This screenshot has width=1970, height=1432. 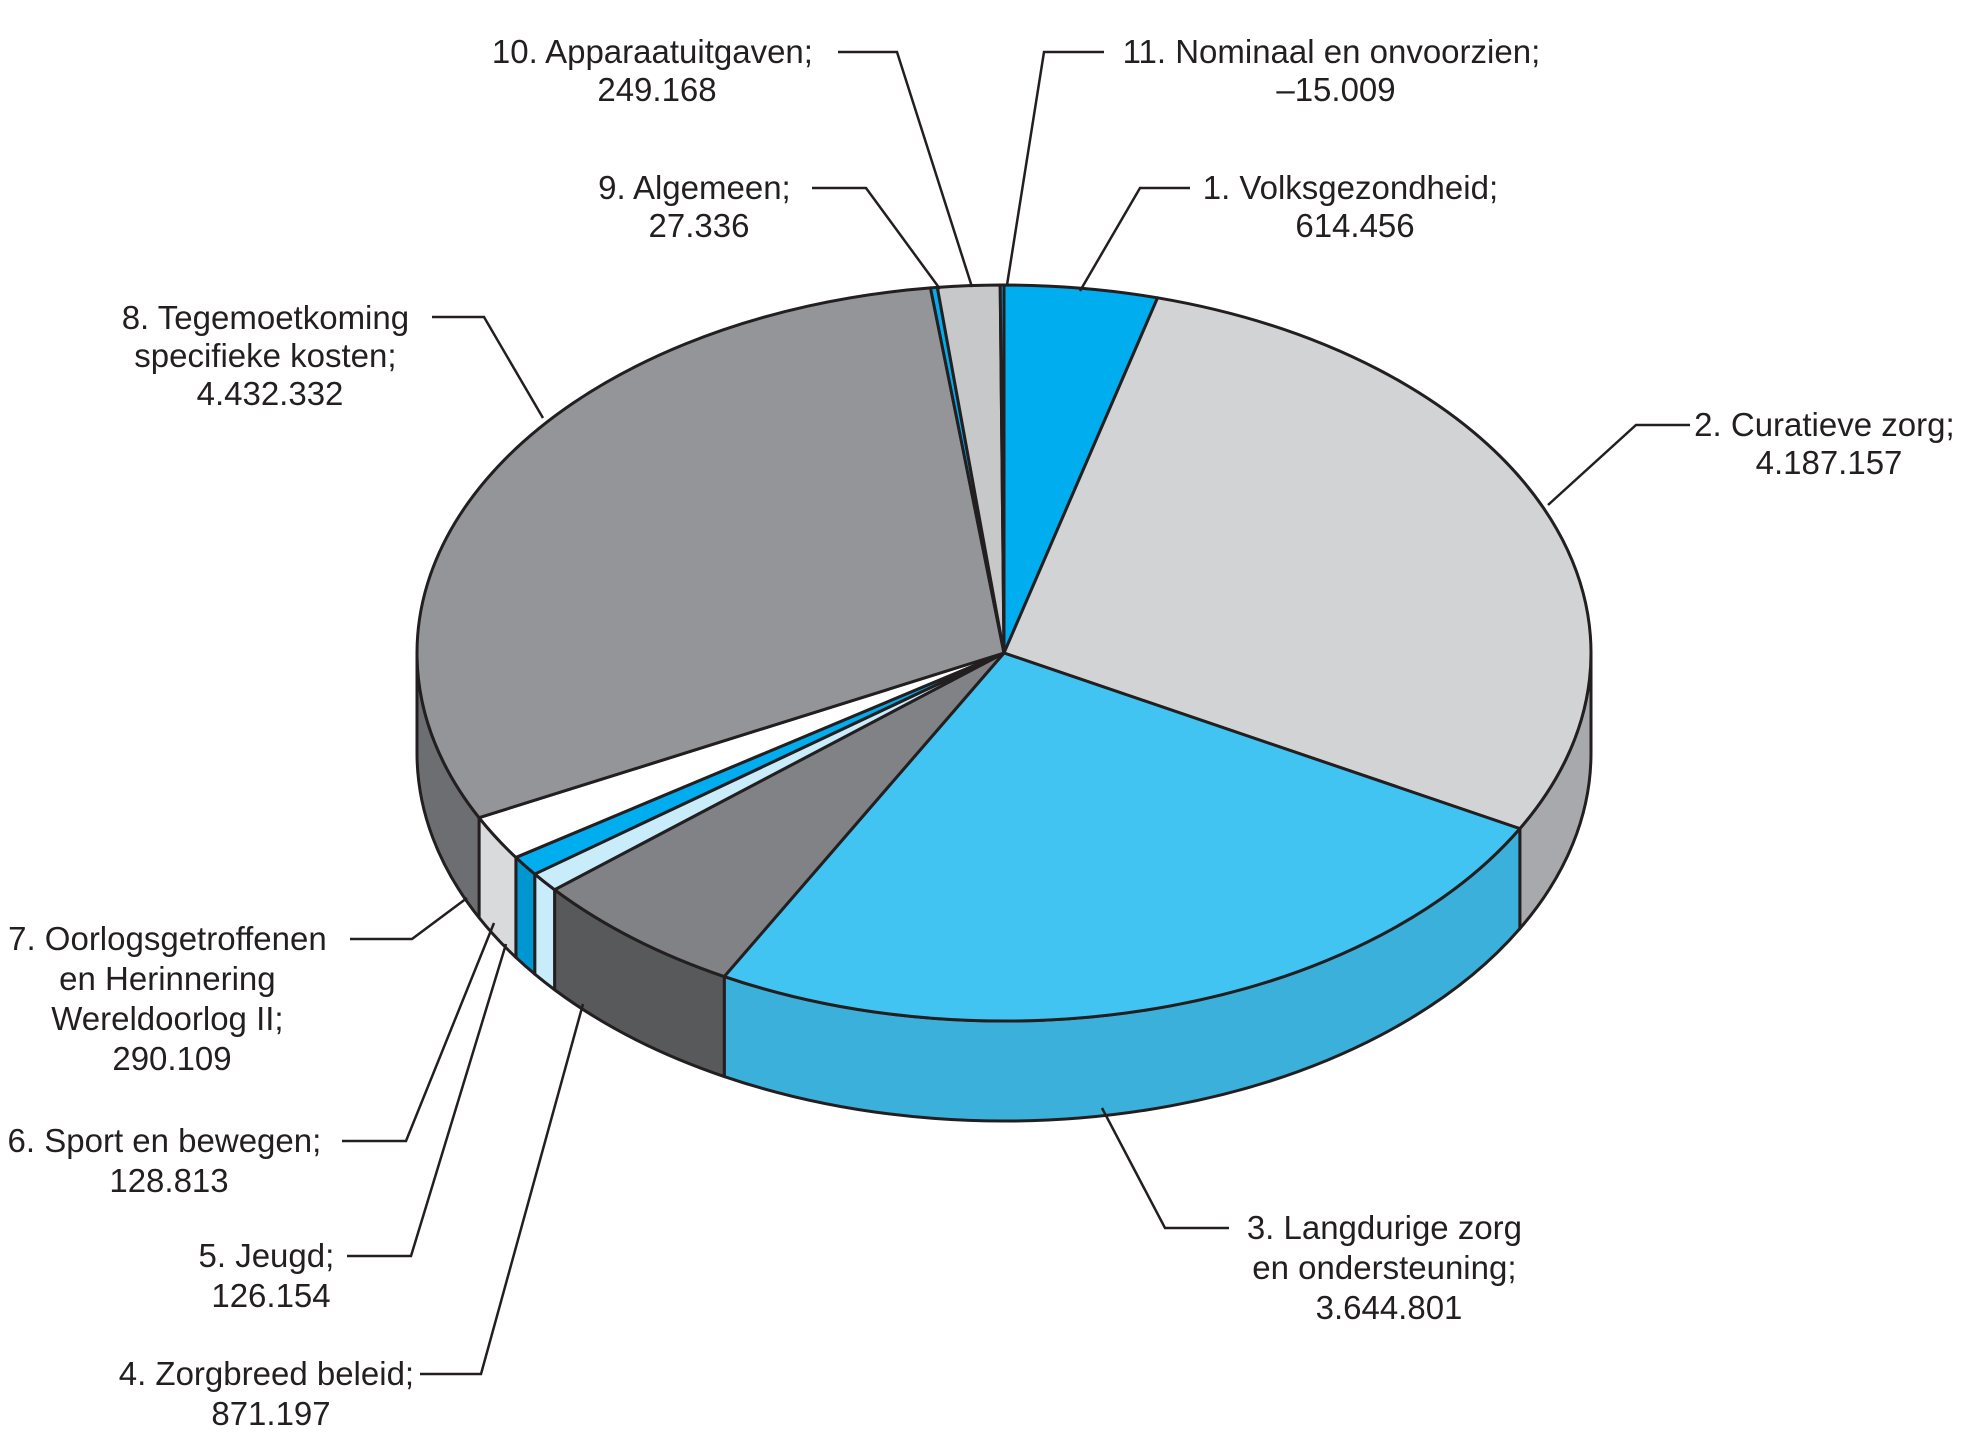 I want to click on label-4-line: 4. Zorgbreed beleid;, so click(x=266, y=1373).